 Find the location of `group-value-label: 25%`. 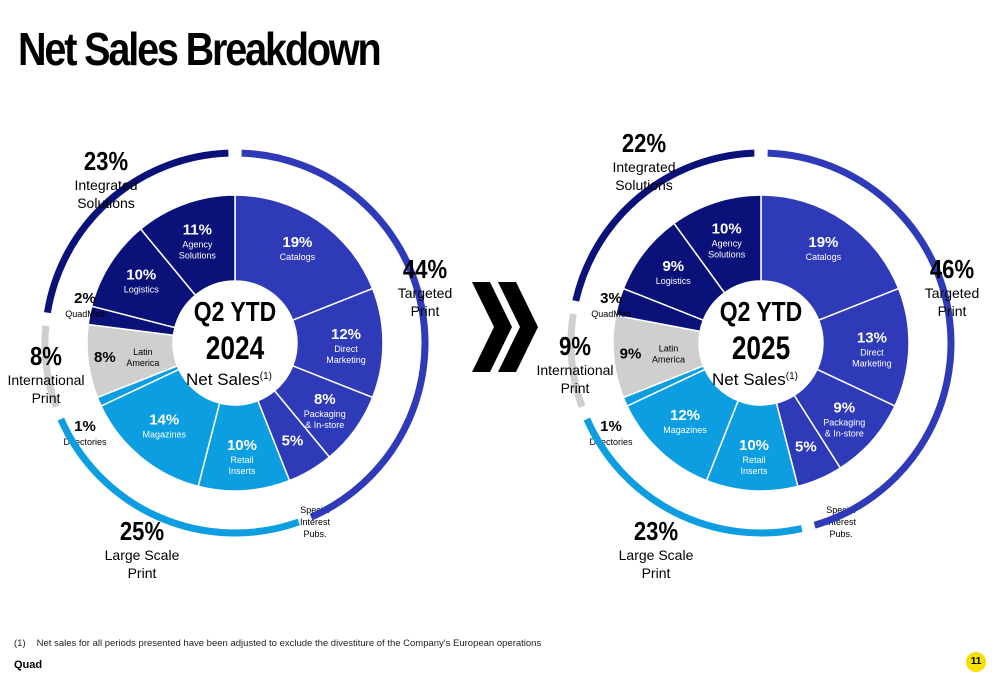

group-value-label: 25% is located at coordinates (142, 531).